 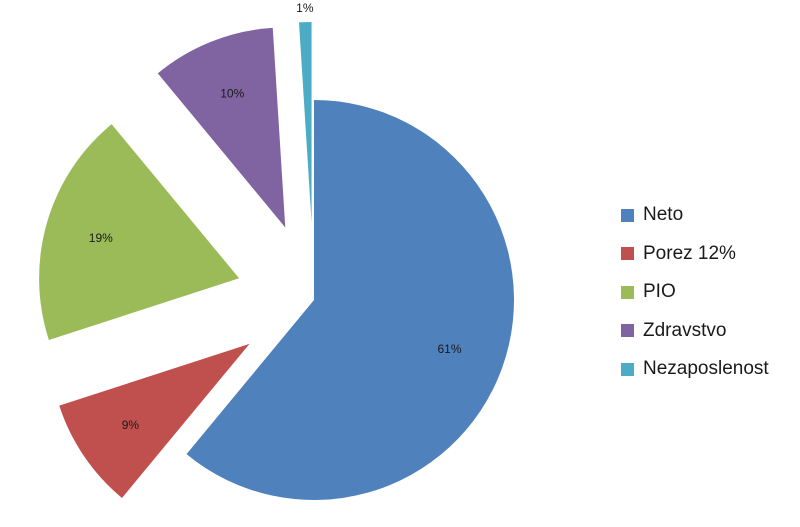 What do you see at coordinates (659, 292) in the screenshot?
I see `legend-label-pio: PIO` at bounding box center [659, 292].